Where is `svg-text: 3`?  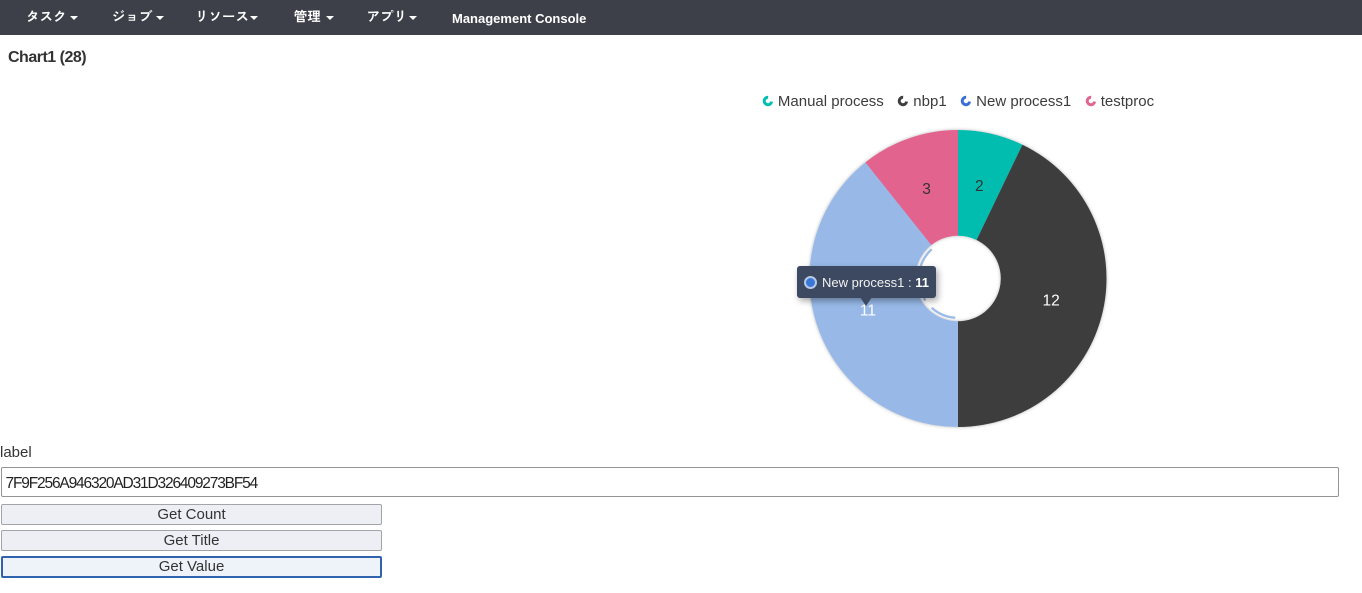 svg-text: 3 is located at coordinates (926, 189).